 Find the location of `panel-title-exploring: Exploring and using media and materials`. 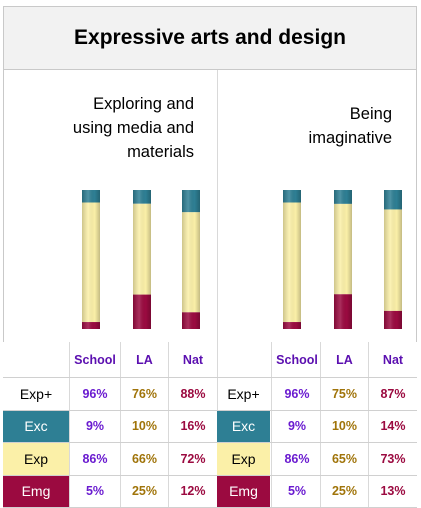

panel-title-exploring: Exploring and using media and materials is located at coordinates (133, 128).